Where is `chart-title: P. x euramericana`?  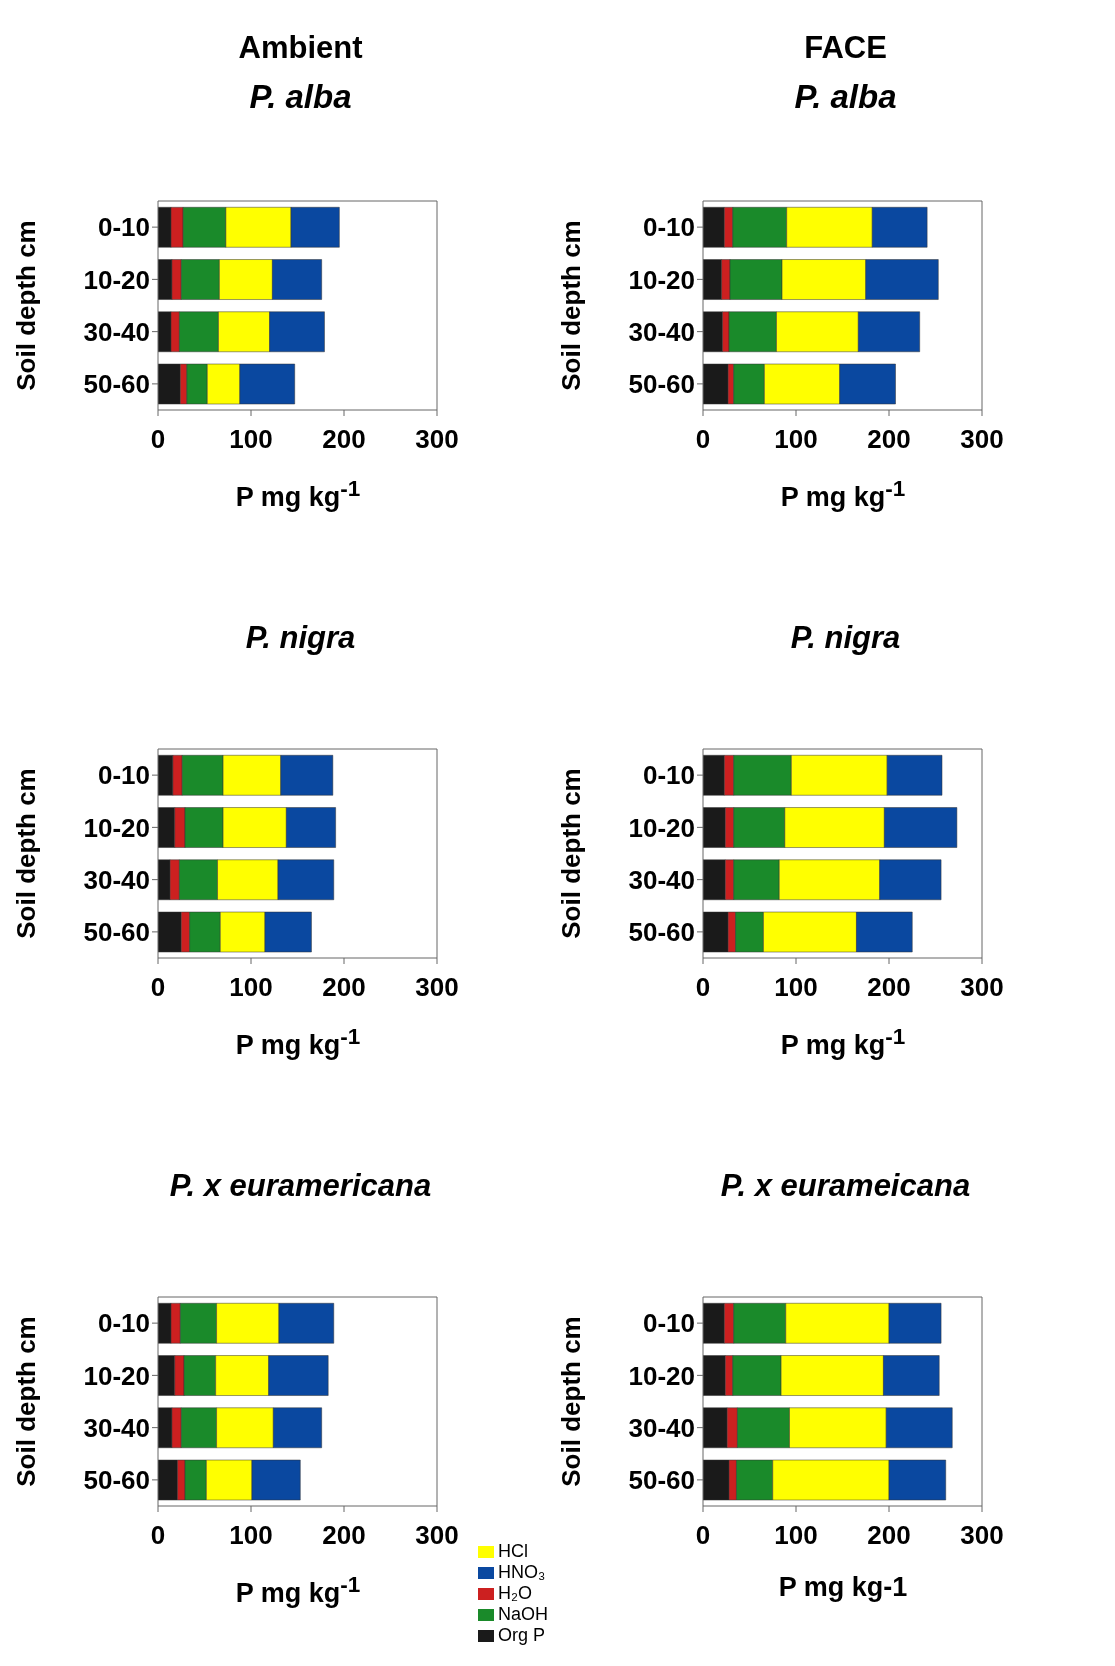 chart-title: P. x euramericana is located at coordinates (300, 1186).